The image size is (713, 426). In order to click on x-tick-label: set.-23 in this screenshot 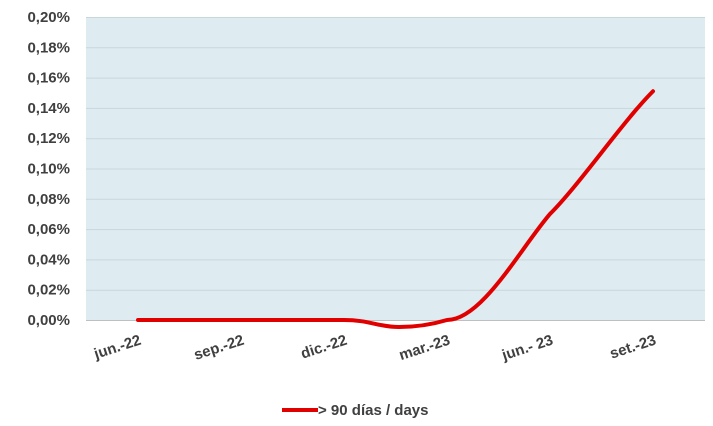, I will do `click(633, 347)`.